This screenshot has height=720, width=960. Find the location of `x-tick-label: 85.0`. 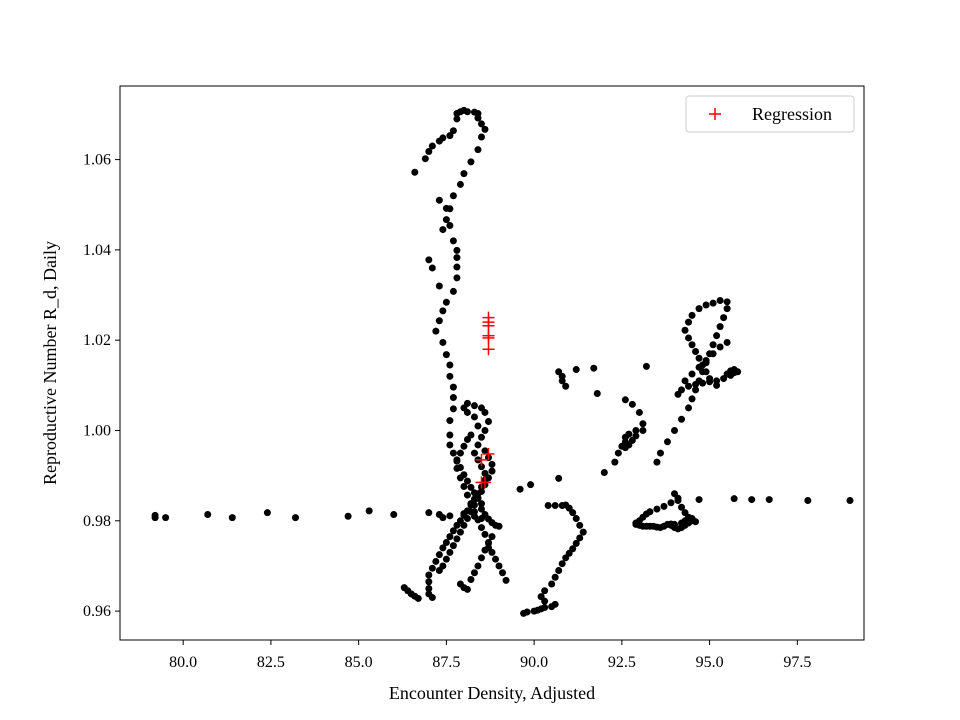

x-tick-label: 85.0 is located at coordinates (359, 662).